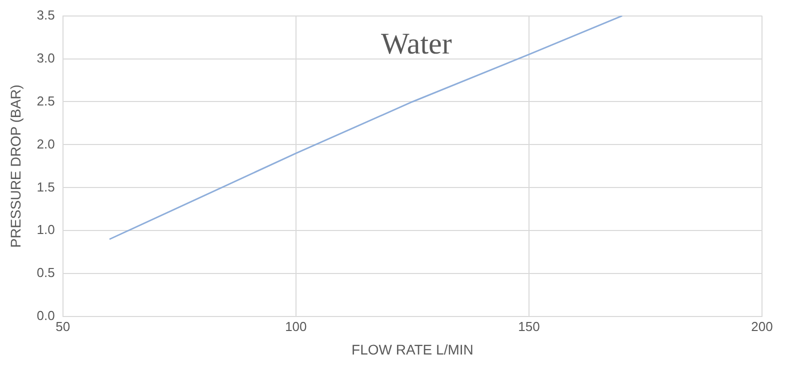 This screenshot has height=367, width=800. What do you see at coordinates (529, 326) in the screenshot?
I see `x-tick-label: 150` at bounding box center [529, 326].